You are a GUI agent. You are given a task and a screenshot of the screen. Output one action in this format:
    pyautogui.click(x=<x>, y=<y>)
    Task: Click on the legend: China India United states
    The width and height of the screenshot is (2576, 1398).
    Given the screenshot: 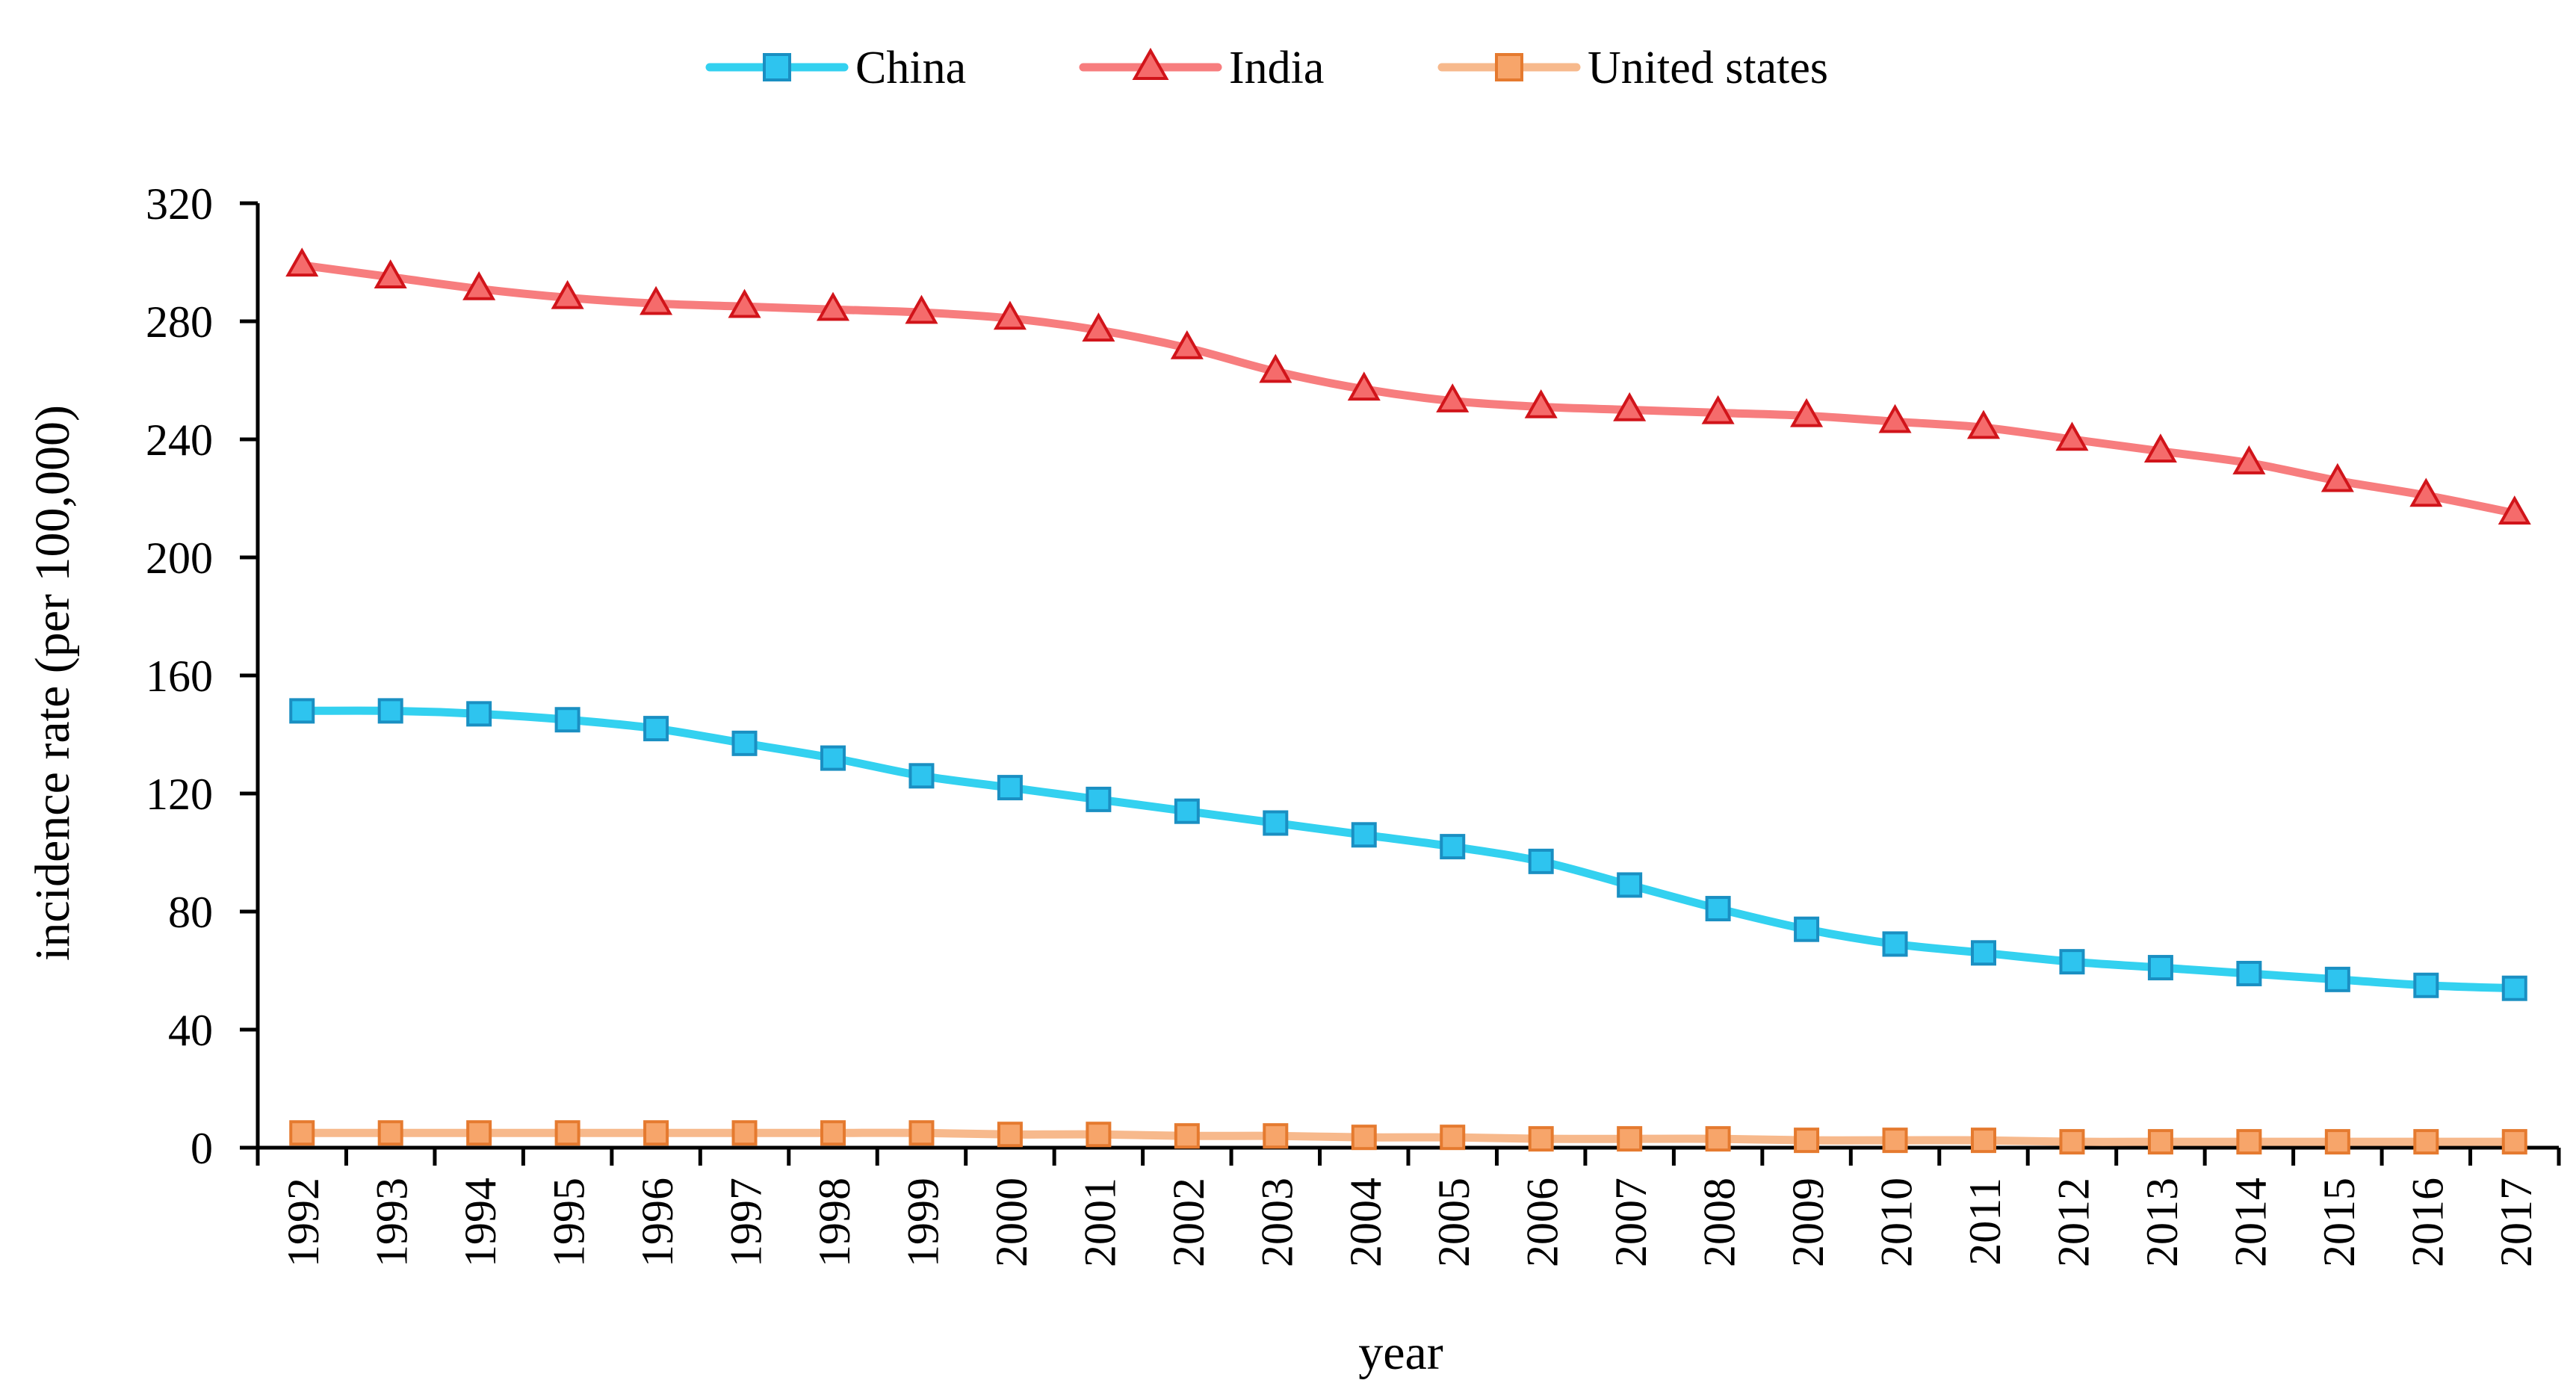 What is the action you would take?
    pyautogui.click(x=1266, y=68)
    